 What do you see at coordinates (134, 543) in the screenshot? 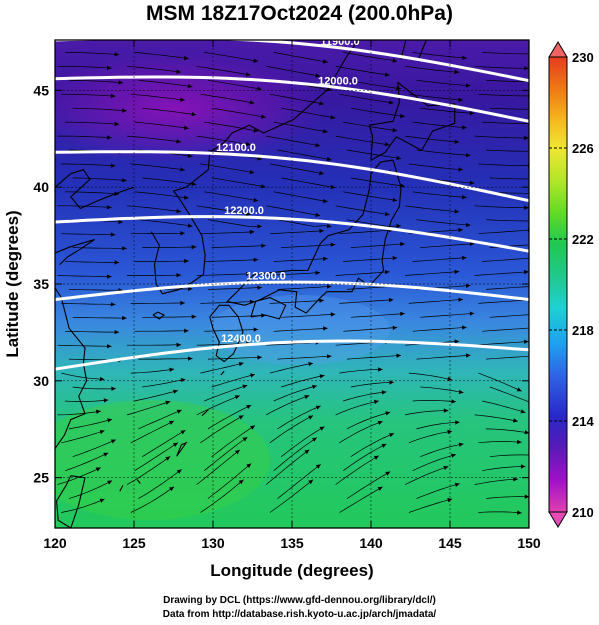
I see `x-tick-label: 125` at bounding box center [134, 543].